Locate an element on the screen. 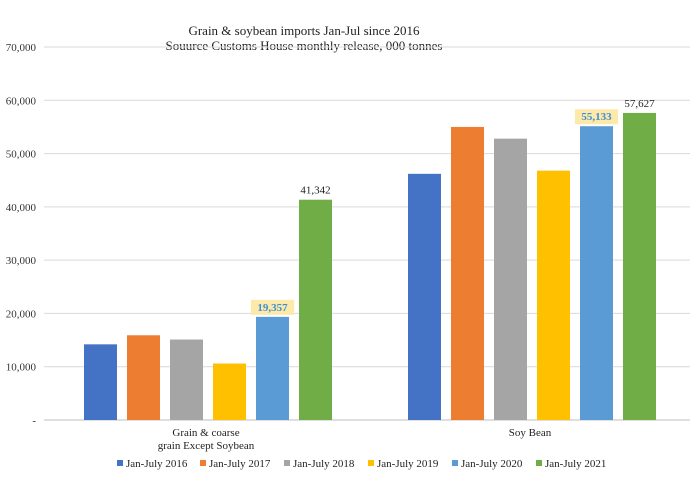  category-label: Grain & coarse is located at coordinates (205, 433).